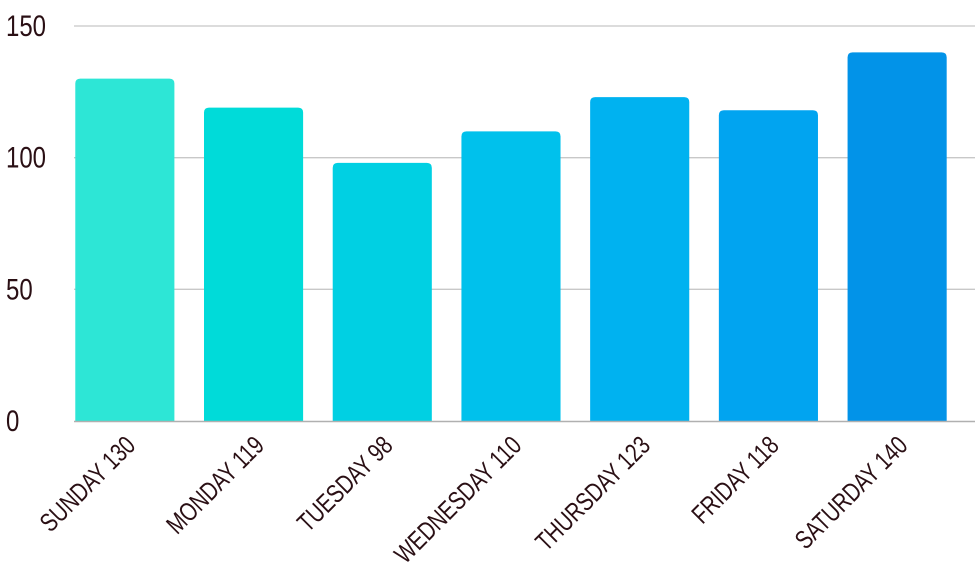 The width and height of the screenshot is (979, 576). I want to click on x-tick-label-saturday: SATURDAY 140, so click(851, 492).